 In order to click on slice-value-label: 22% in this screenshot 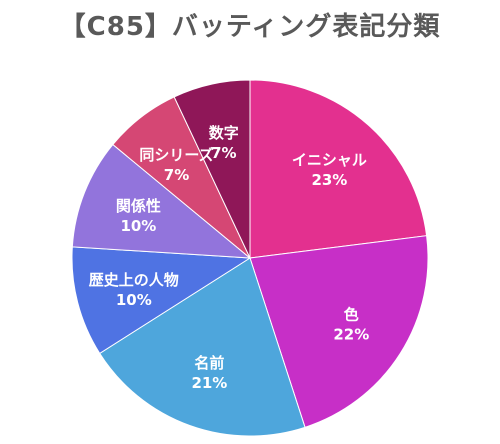, I will do `click(351, 334)`.